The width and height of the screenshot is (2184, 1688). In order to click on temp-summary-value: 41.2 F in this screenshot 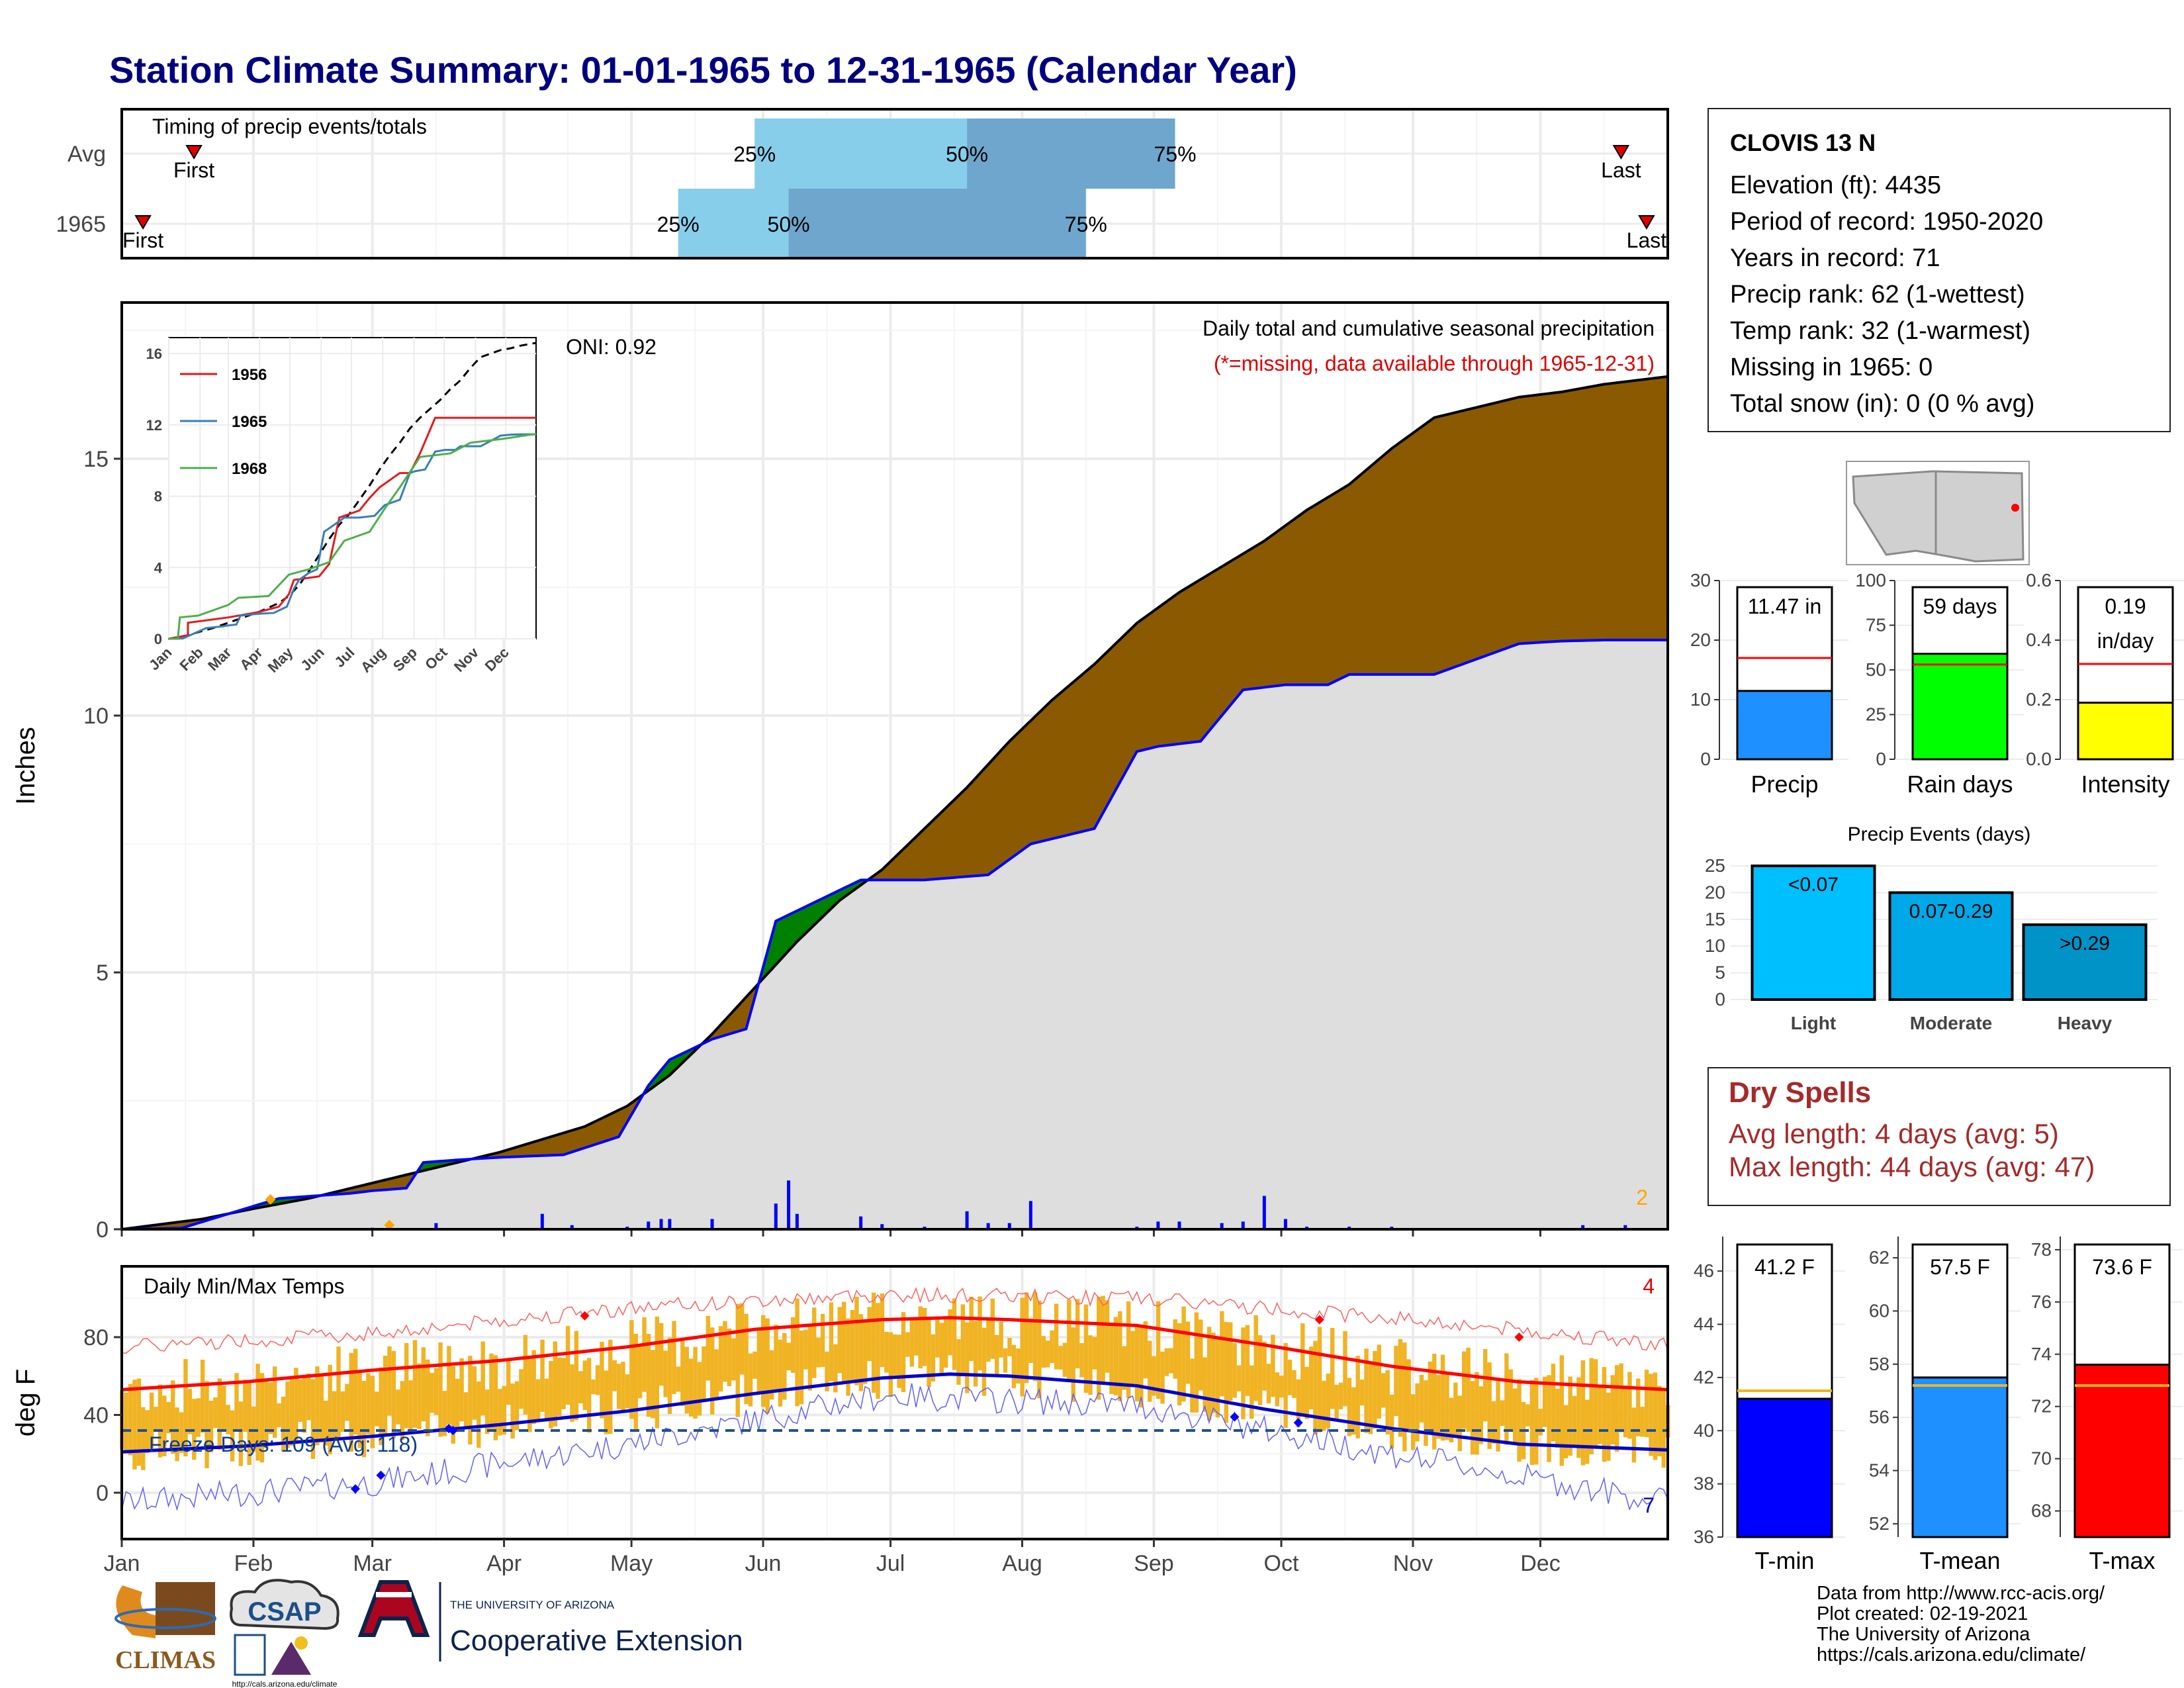, I will do `click(1784, 1267)`.